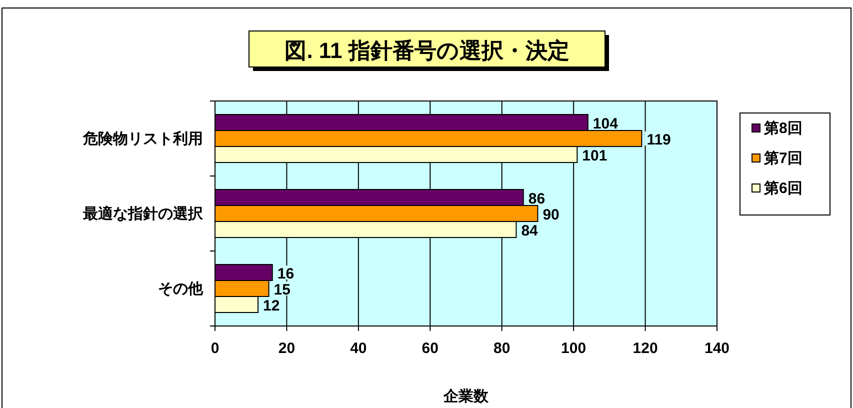 The image size is (853, 408). Describe the element at coordinates (782, 188) in the screenshot. I see `legend-label: 第6回` at that location.